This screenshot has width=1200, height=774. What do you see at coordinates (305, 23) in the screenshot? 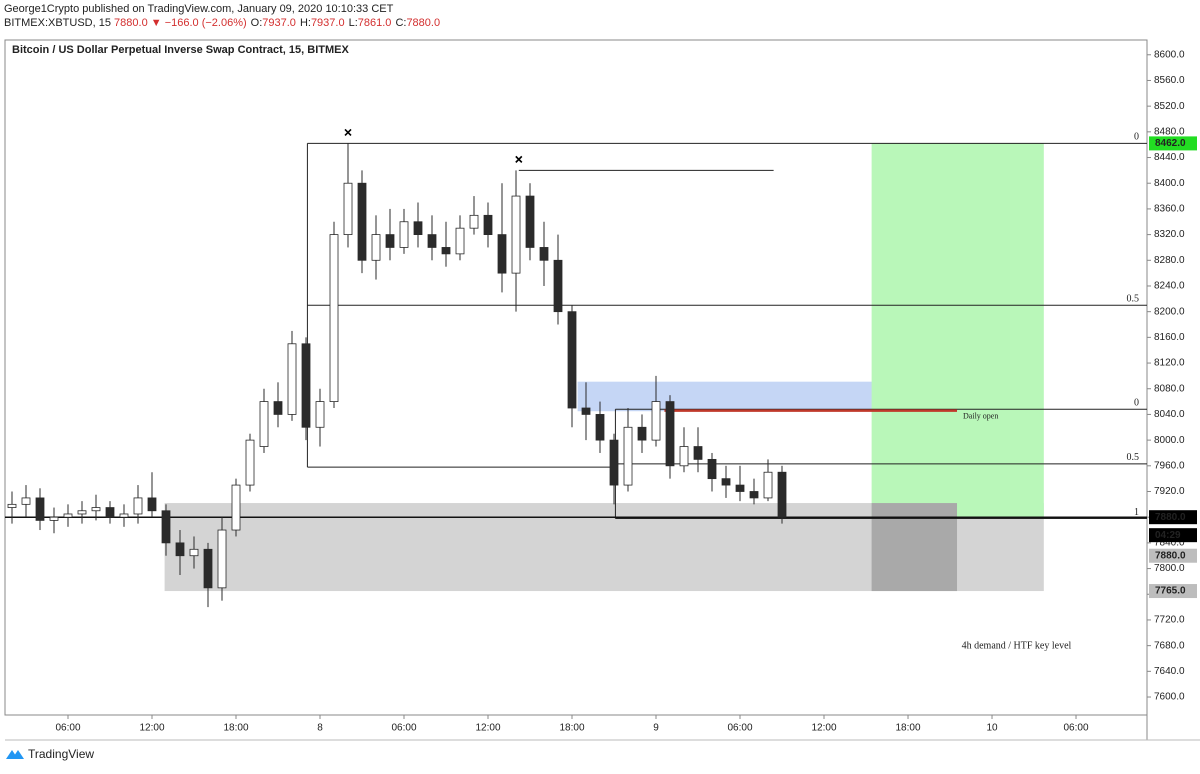
I see `ohlc-key: H:` at bounding box center [305, 23].